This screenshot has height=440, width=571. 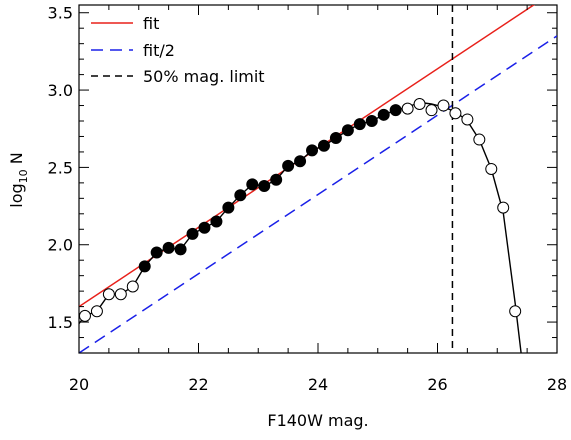 What do you see at coordinates (437, 384) in the screenshot?
I see `x-tick-label: 26` at bounding box center [437, 384].